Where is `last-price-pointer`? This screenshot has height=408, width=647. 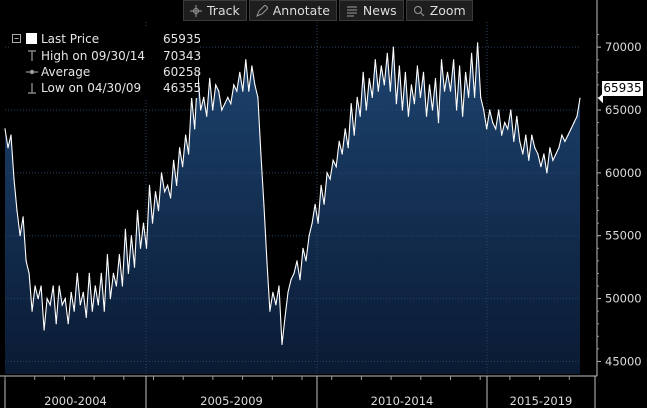 last-price-pointer is located at coordinates (600, 98).